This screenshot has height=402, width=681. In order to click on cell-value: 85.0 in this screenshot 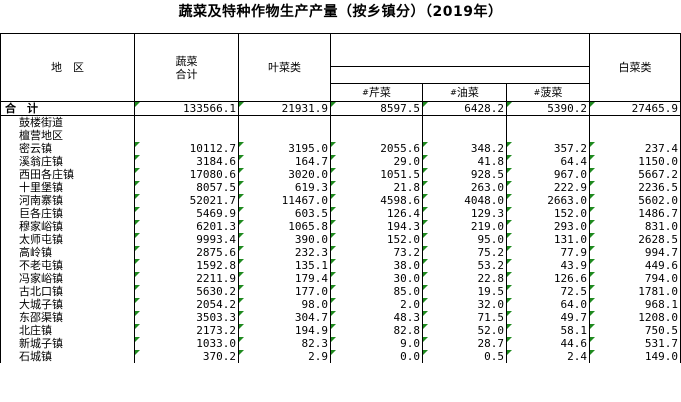, I will do `click(376, 291)`.